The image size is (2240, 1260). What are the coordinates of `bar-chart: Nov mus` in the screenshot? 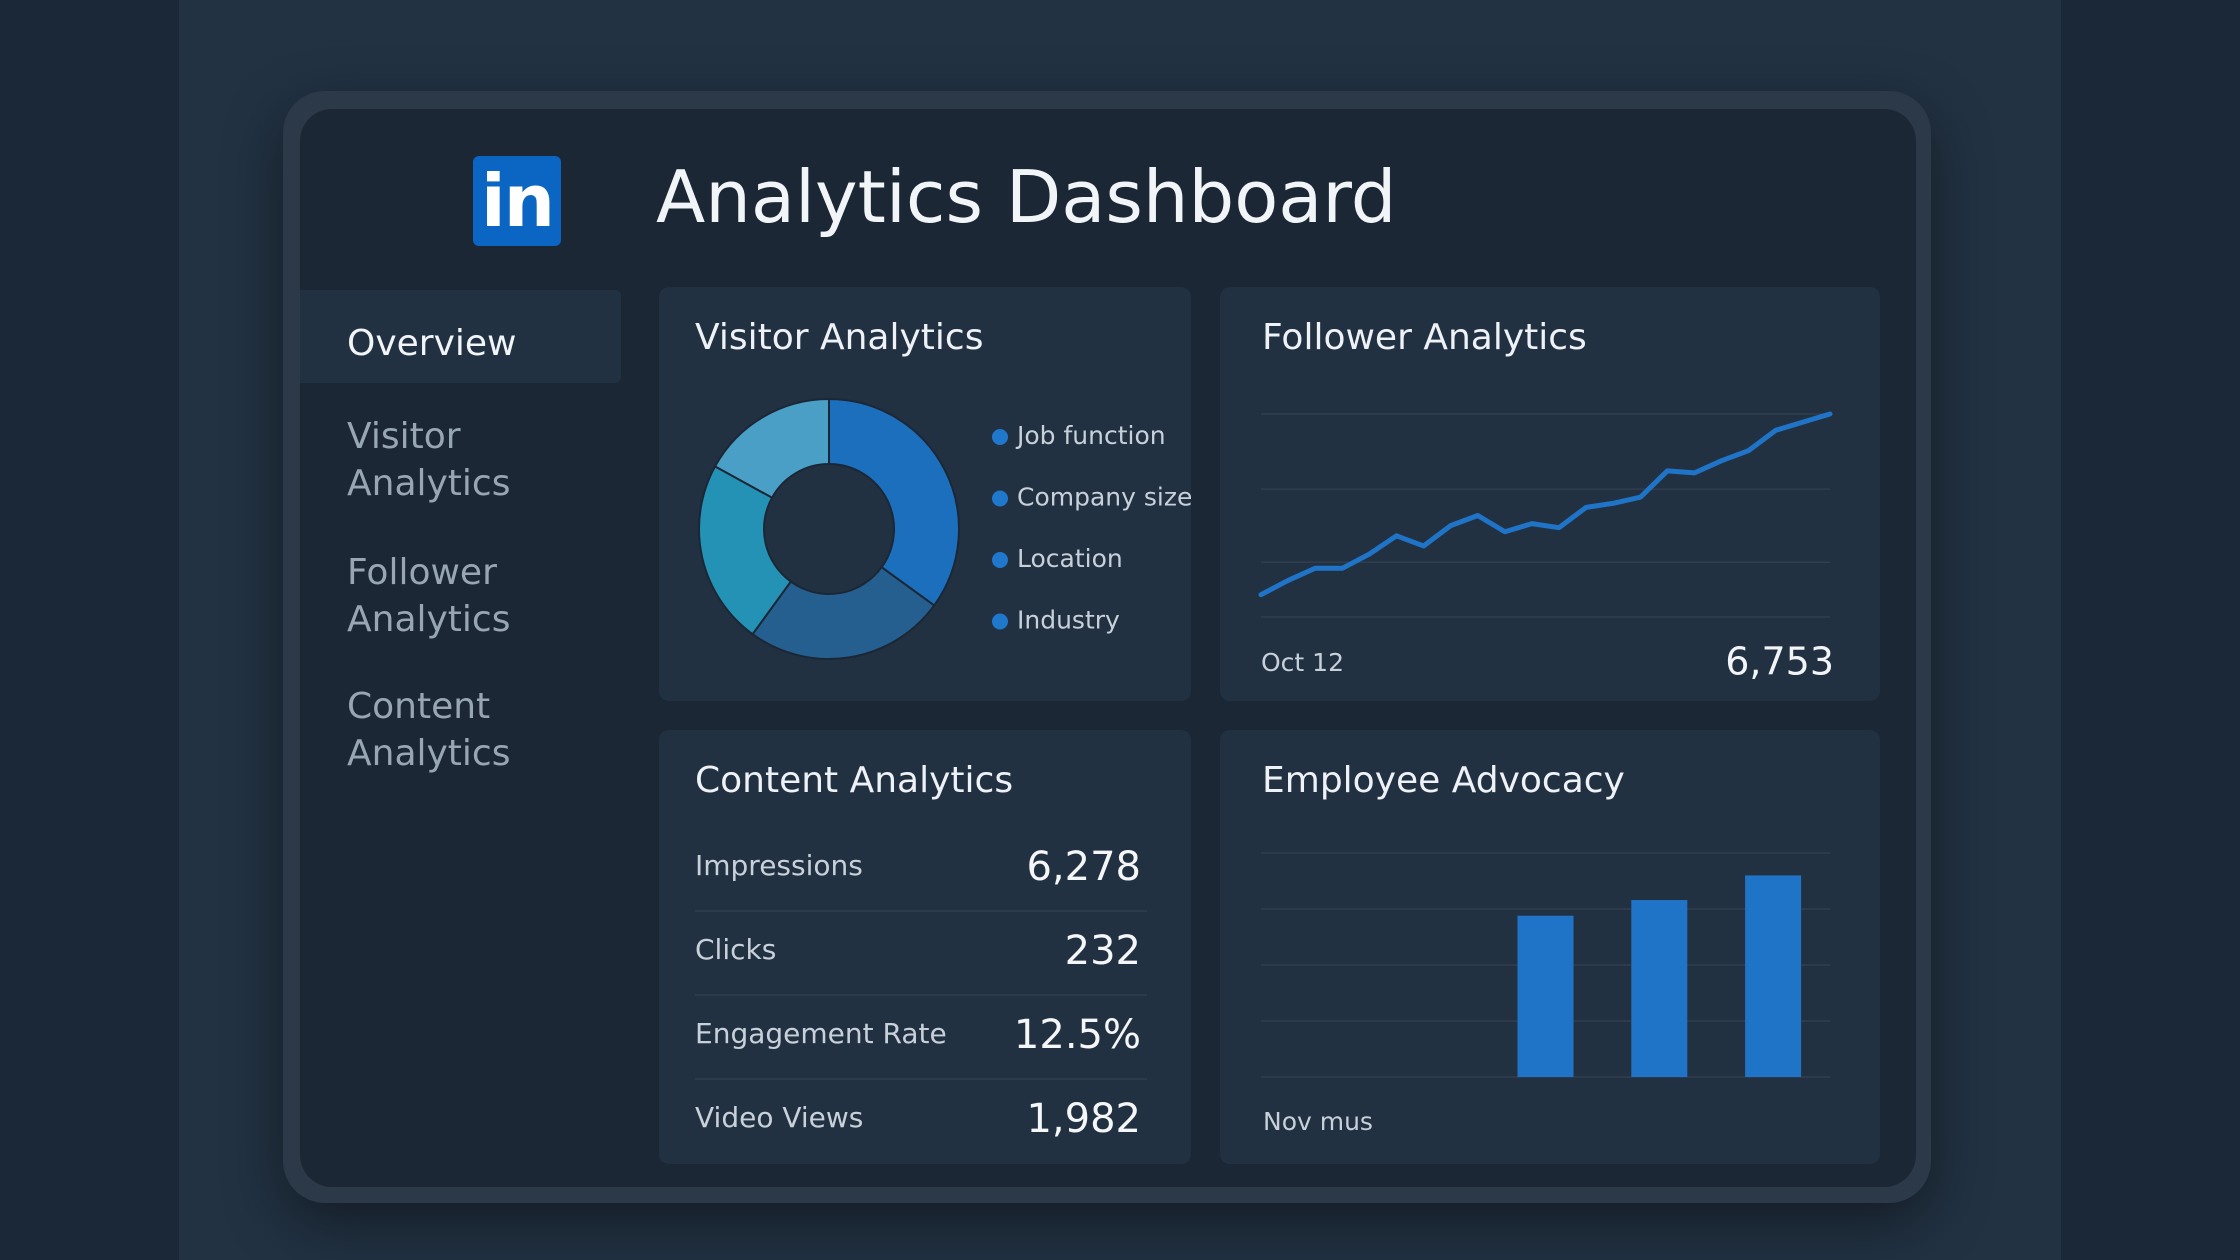 It's located at (1545, 994).